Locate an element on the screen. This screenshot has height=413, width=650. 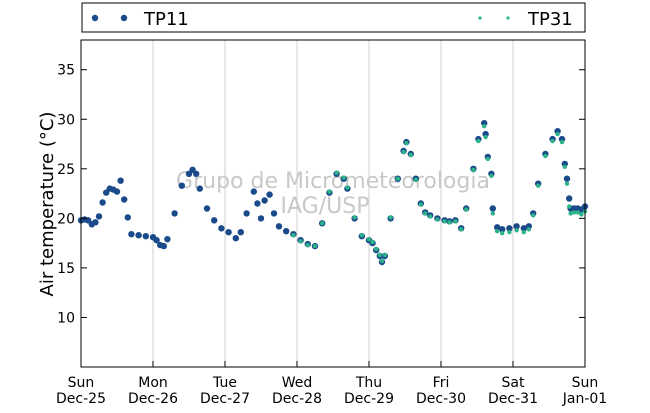
watermark: Grupo de Micrometeorologia IAG/USP is located at coordinates (333, 194).